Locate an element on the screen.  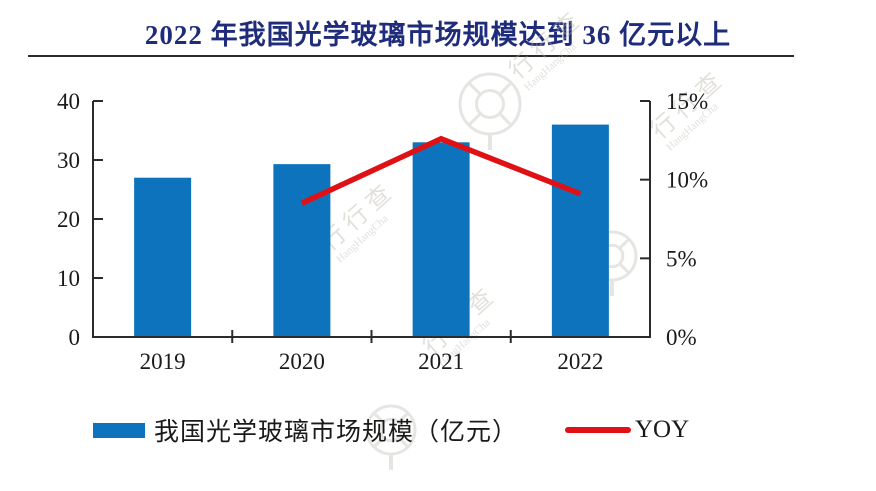
x-axis-category-label: 2019 is located at coordinates (163, 361).